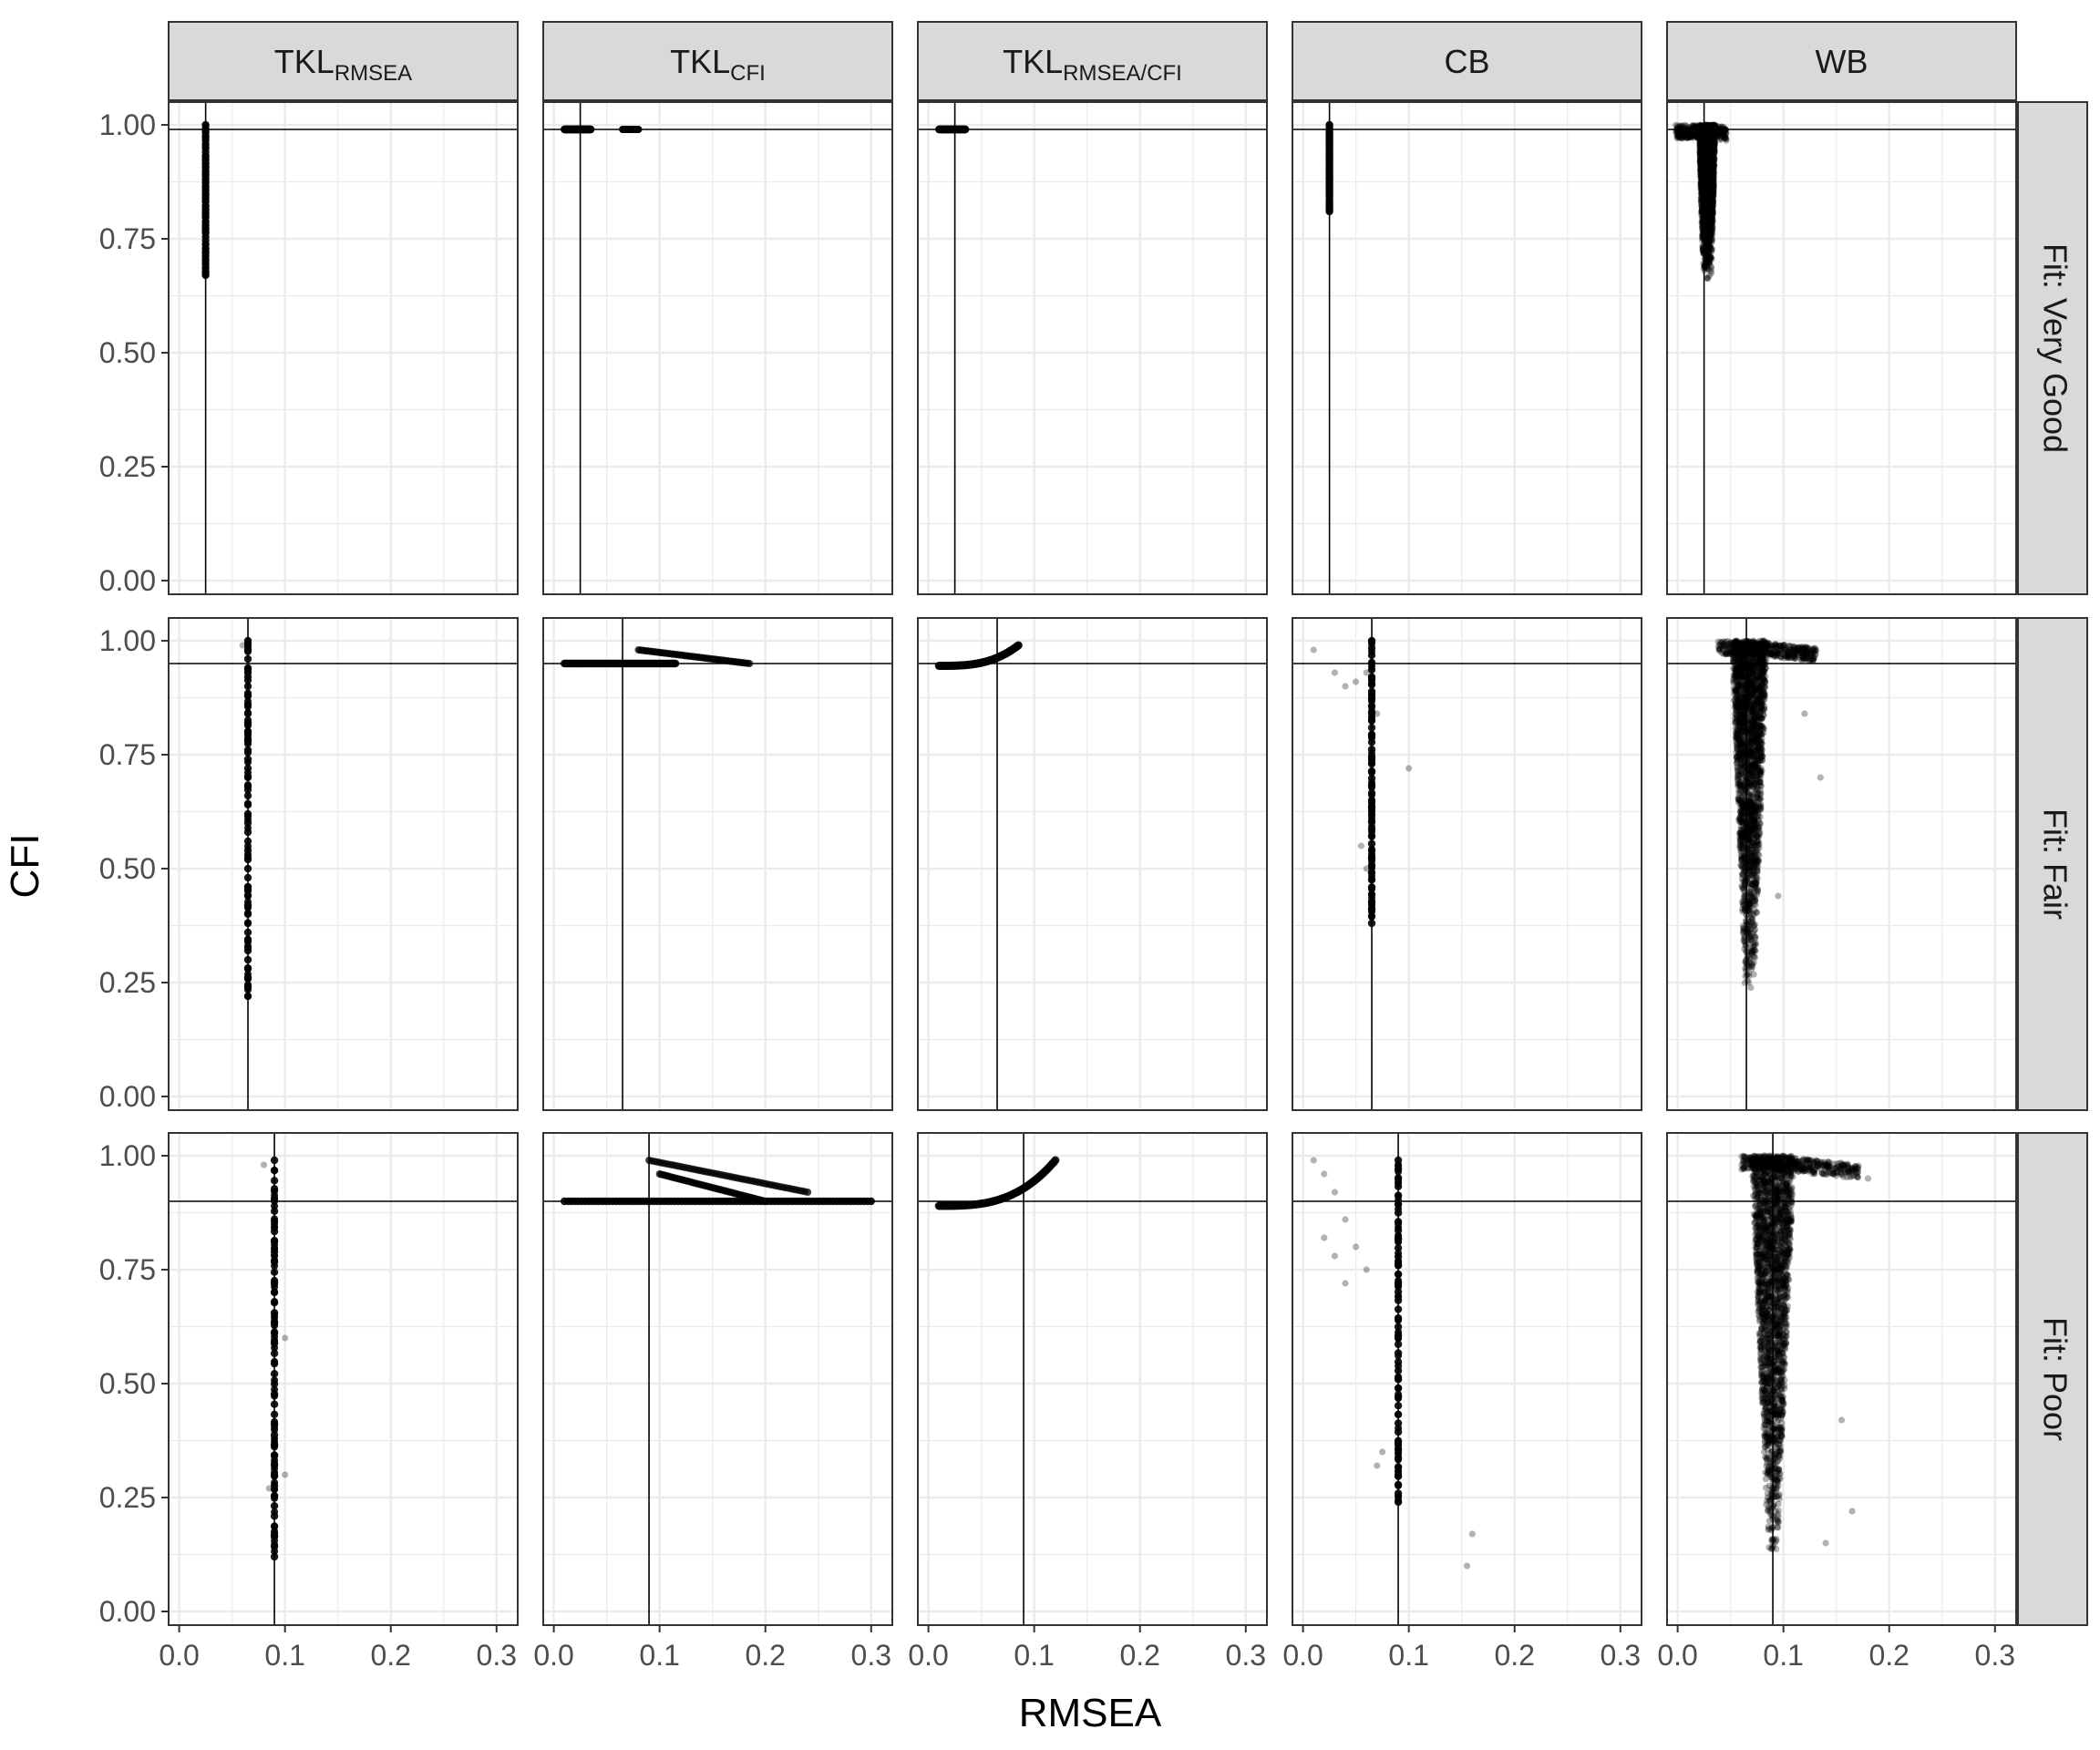 The width and height of the screenshot is (2100, 1750). Describe the element at coordinates (128, 1498) in the screenshot. I see `y-tick-label: 0.25` at that location.